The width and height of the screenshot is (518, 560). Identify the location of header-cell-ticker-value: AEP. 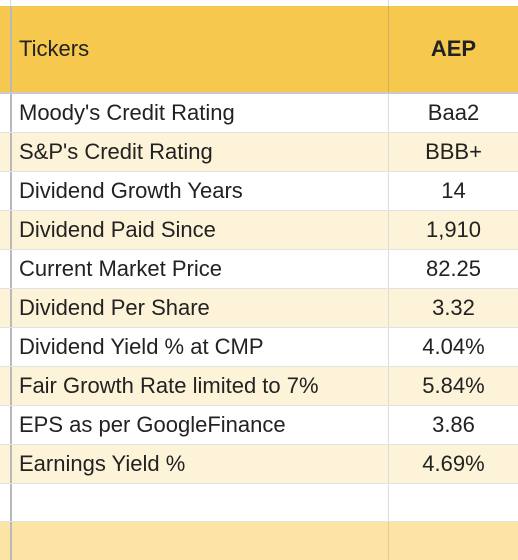
(453, 49).